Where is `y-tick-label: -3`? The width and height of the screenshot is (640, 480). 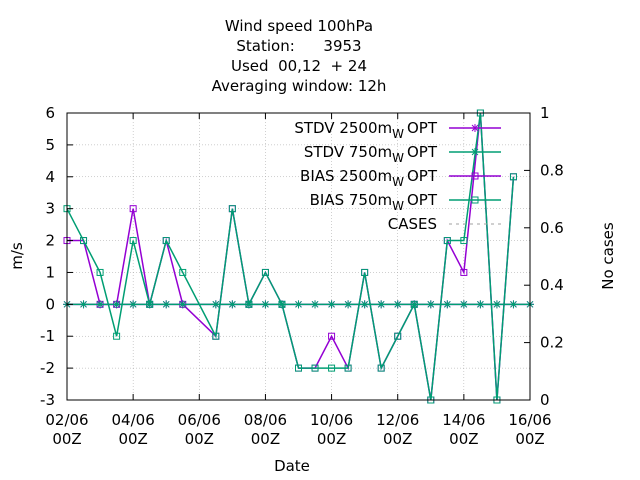
y-tick-label: -3 is located at coordinates (47, 400).